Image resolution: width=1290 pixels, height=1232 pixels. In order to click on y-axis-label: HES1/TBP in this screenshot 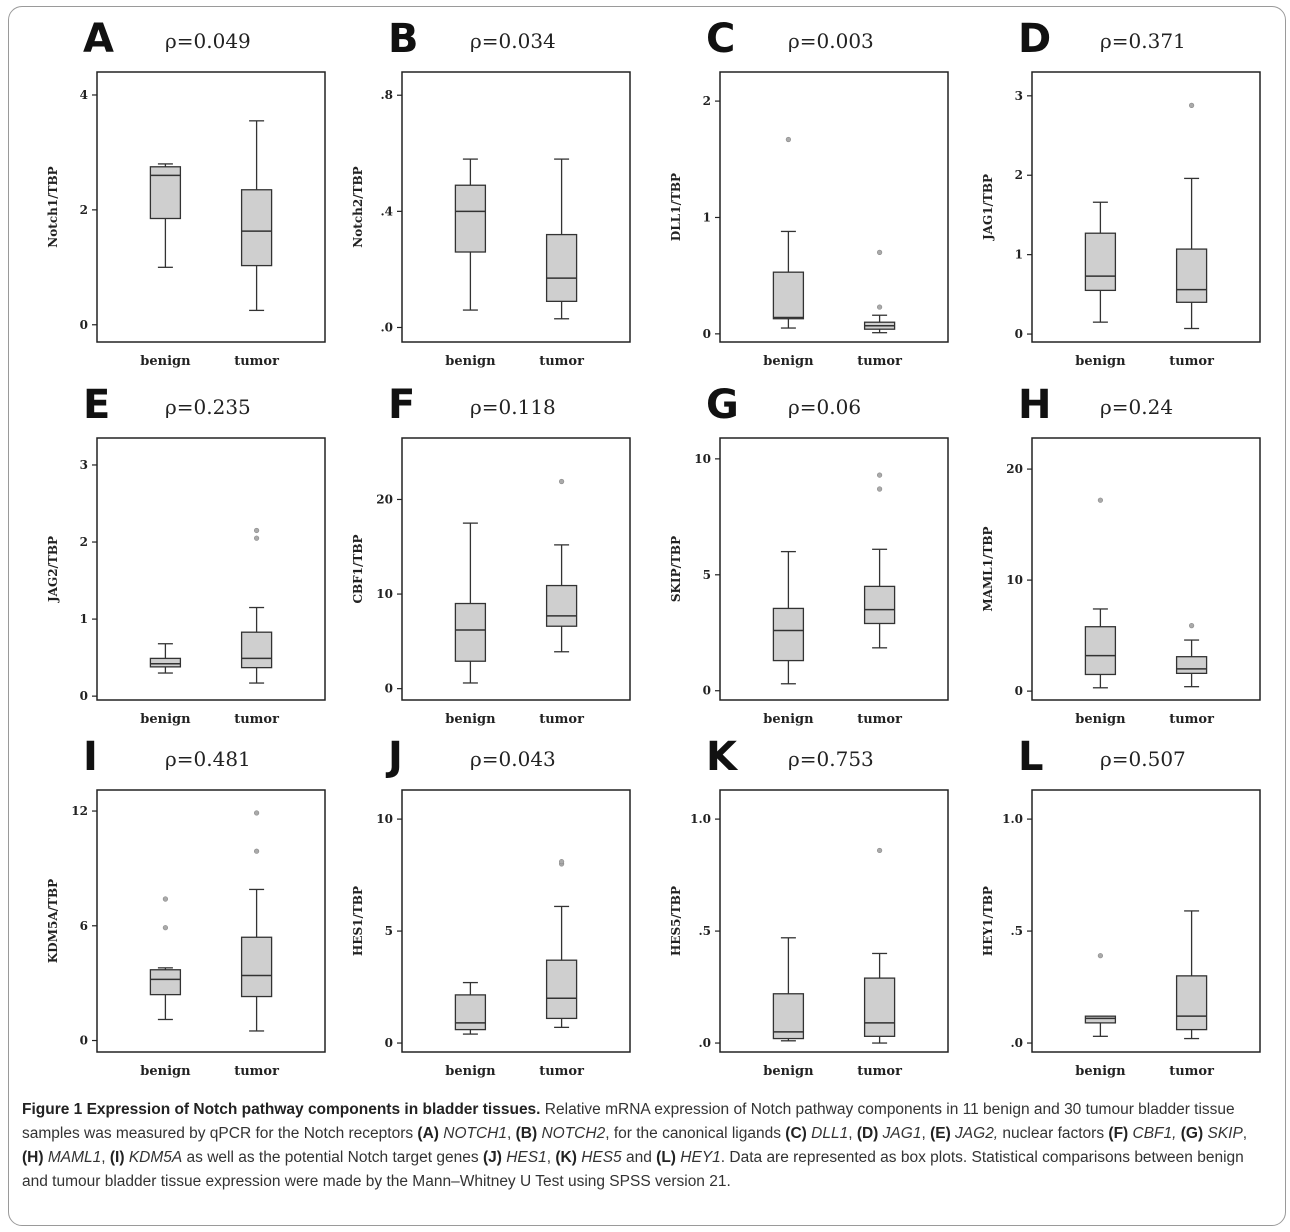, I will do `click(358, 921)`.